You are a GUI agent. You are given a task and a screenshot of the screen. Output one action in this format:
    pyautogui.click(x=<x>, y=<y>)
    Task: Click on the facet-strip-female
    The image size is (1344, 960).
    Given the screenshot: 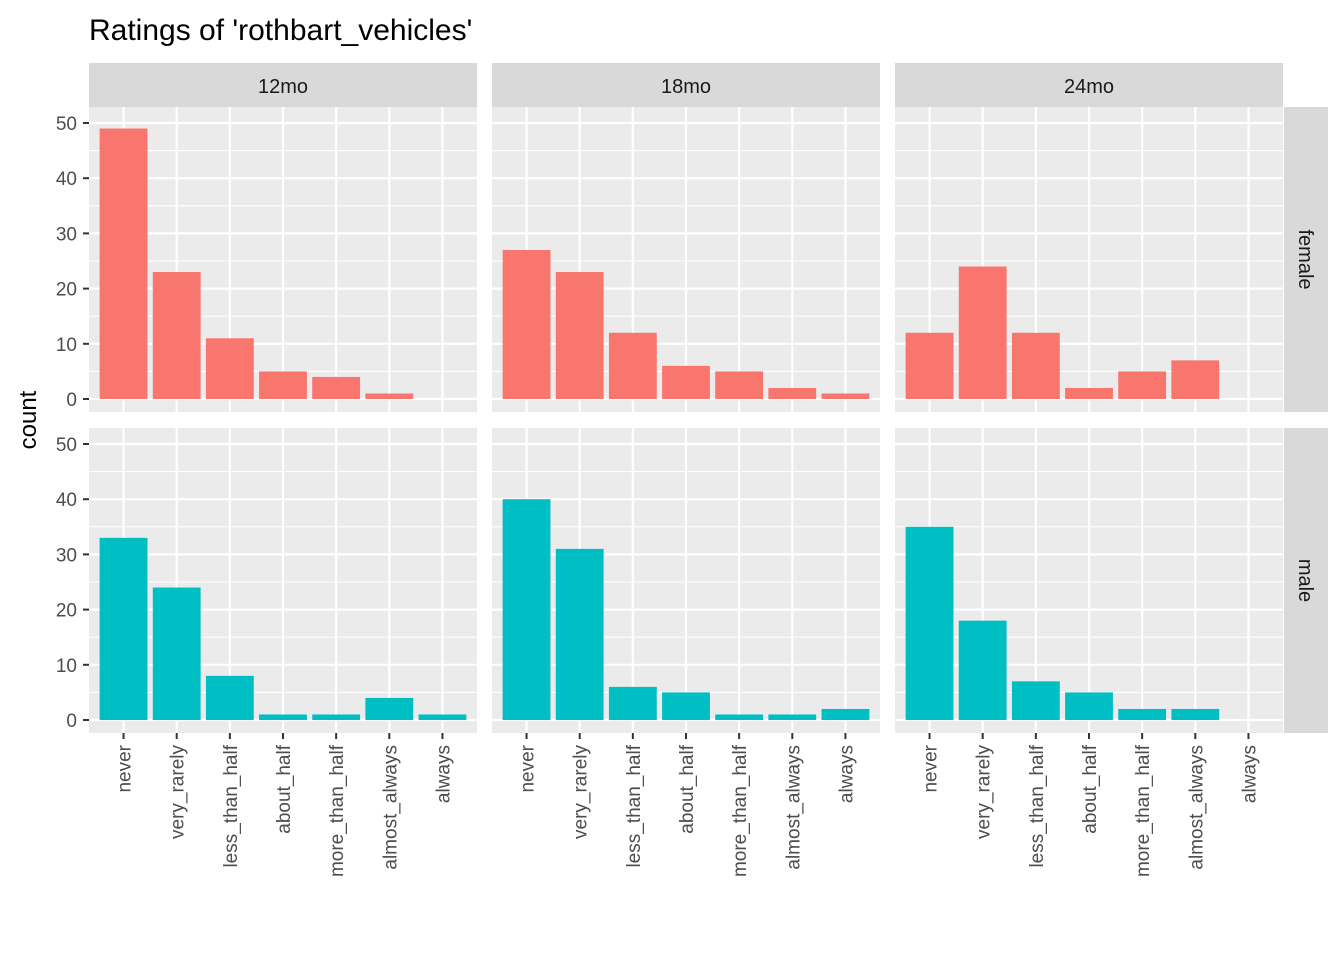 What is the action you would take?
    pyautogui.click(x=1306, y=259)
    